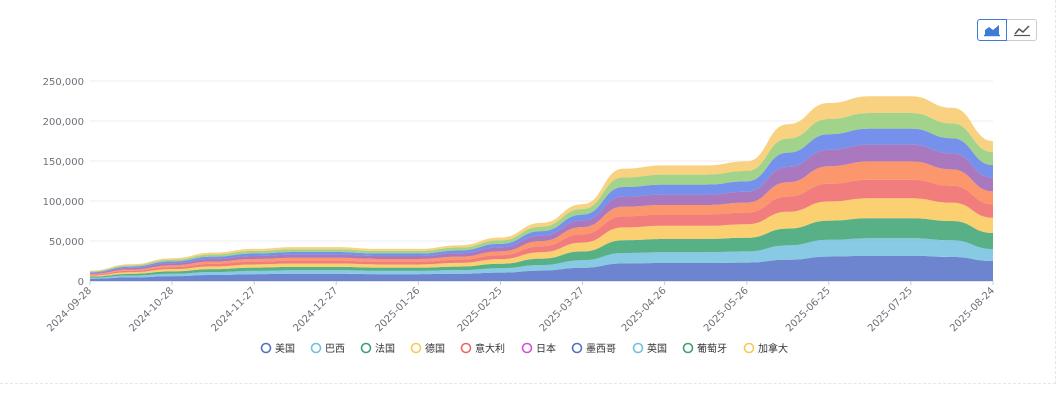 The image size is (1061, 418). What do you see at coordinates (63, 182) in the screenshot?
I see `y-axis: 0 50,000 100,000 150,000 200,000 250,000` at bounding box center [63, 182].